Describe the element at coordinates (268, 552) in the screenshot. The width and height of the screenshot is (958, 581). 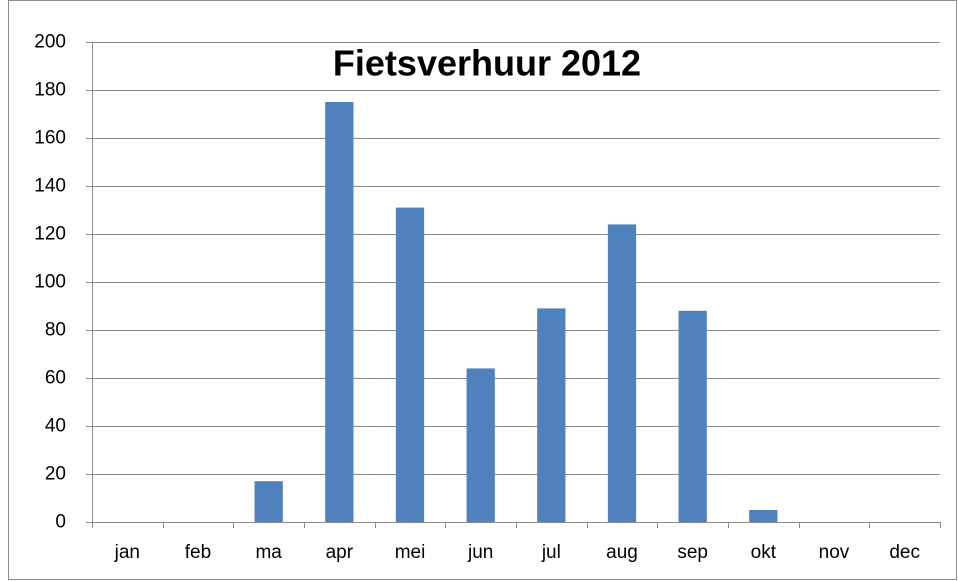
I see `x-tick-label: ma` at that location.